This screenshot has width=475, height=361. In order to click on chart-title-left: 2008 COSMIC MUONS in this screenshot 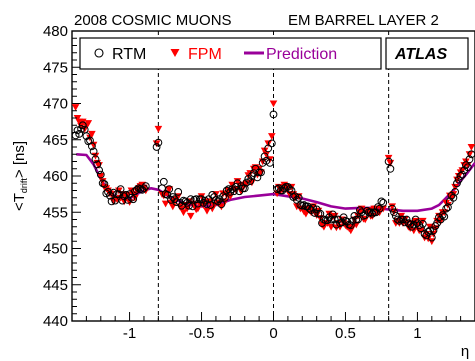, I will do `click(153, 20)`.